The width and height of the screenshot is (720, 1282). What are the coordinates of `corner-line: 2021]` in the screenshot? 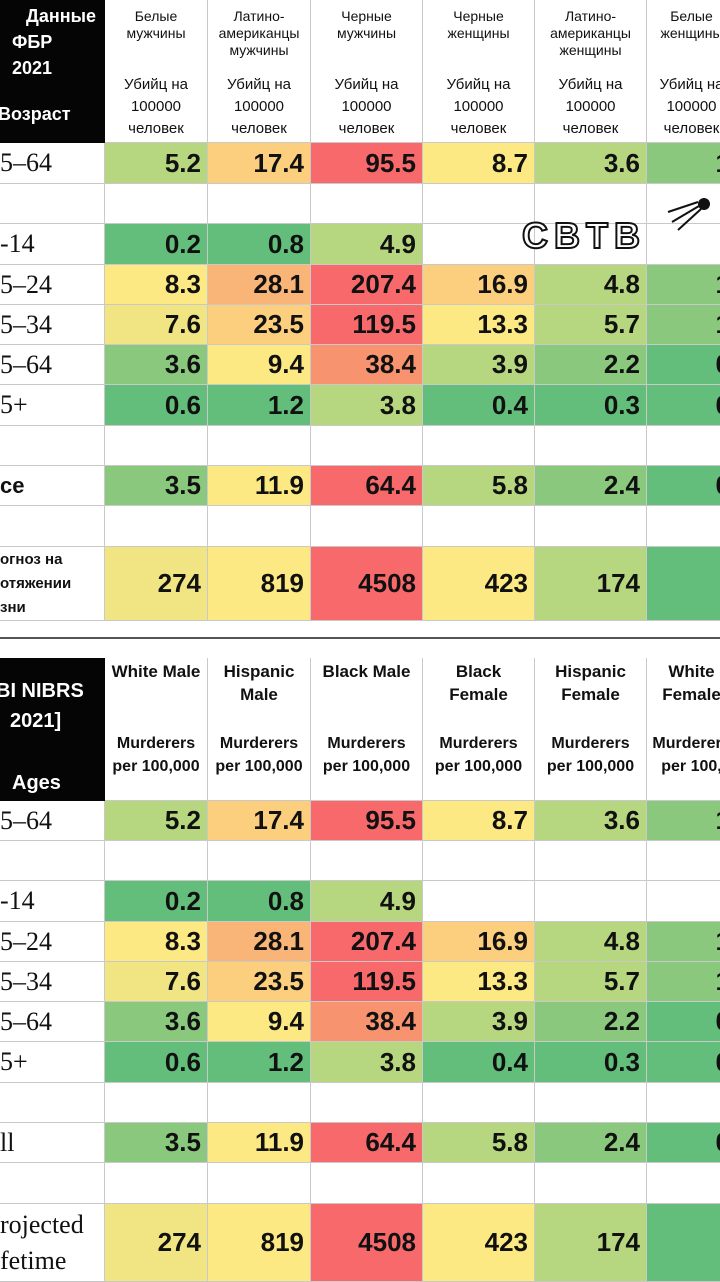 It's located at (36, 721).